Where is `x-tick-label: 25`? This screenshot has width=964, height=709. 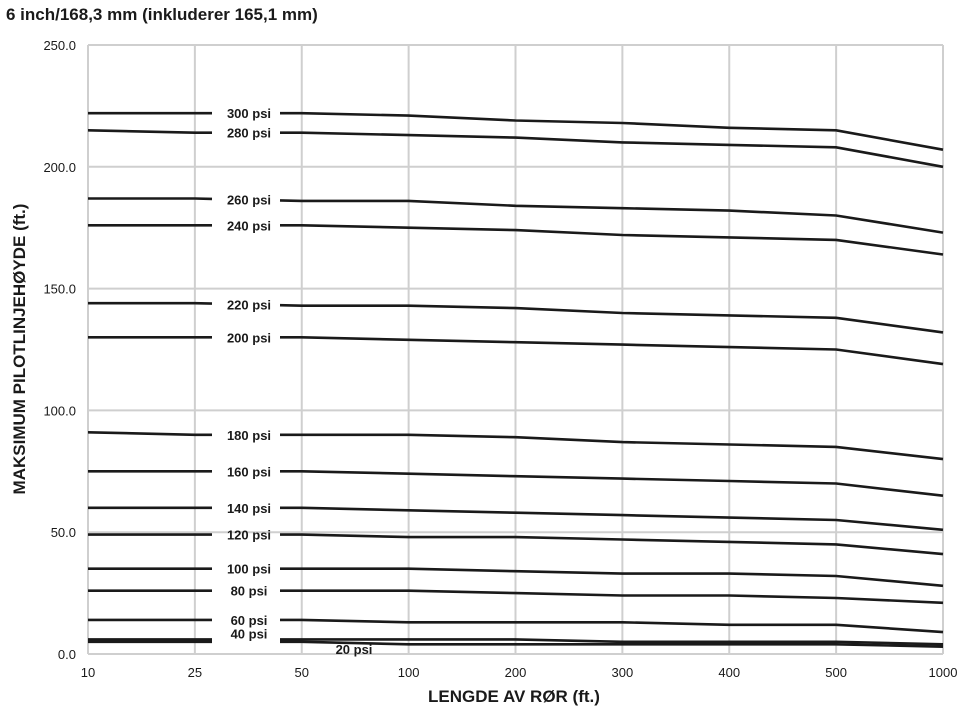
x-tick-label: 25 is located at coordinates (195, 672).